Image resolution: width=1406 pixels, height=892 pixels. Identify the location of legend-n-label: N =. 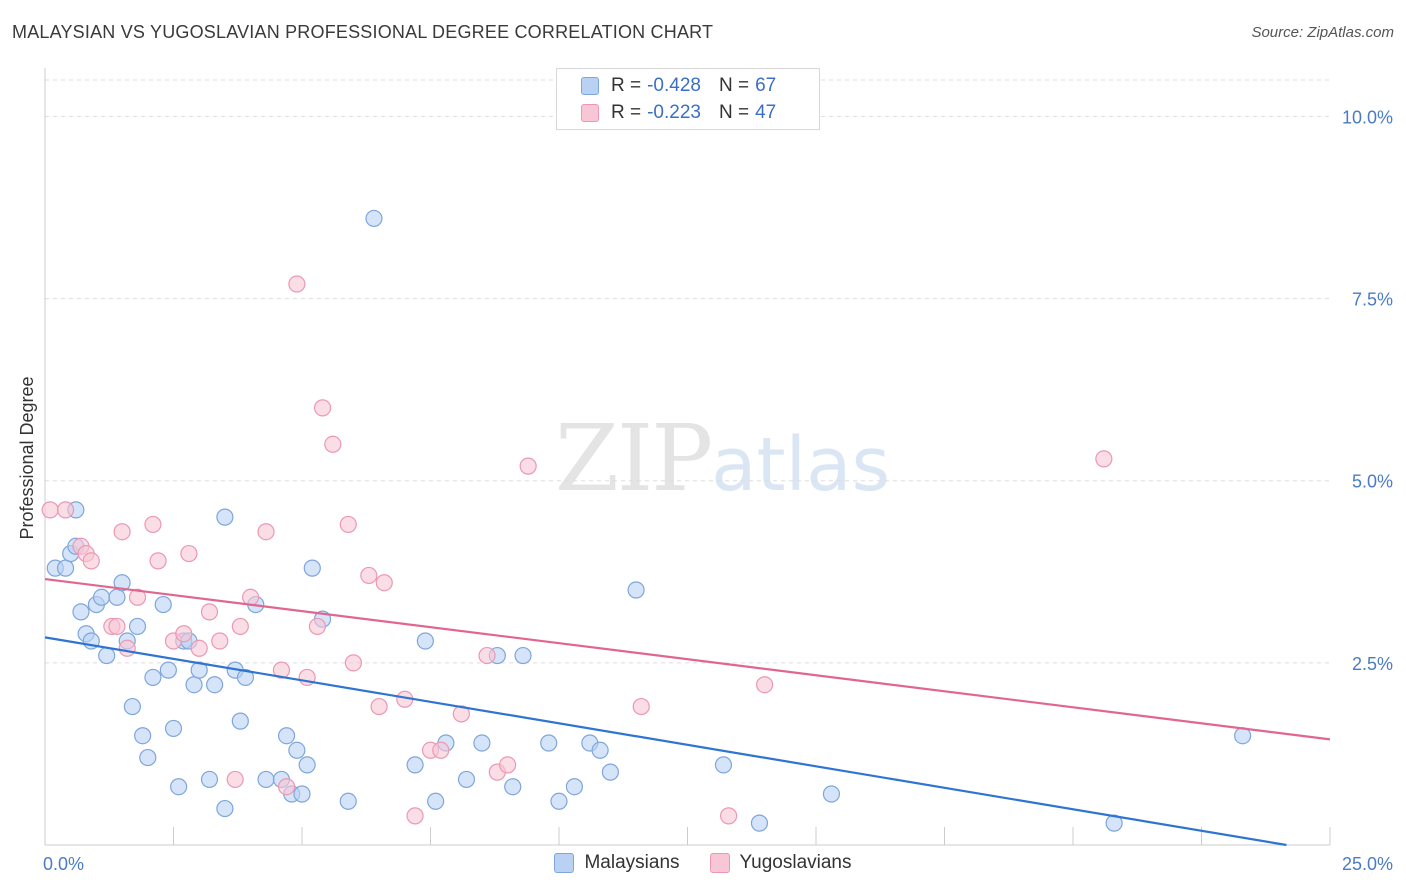
(734, 85).